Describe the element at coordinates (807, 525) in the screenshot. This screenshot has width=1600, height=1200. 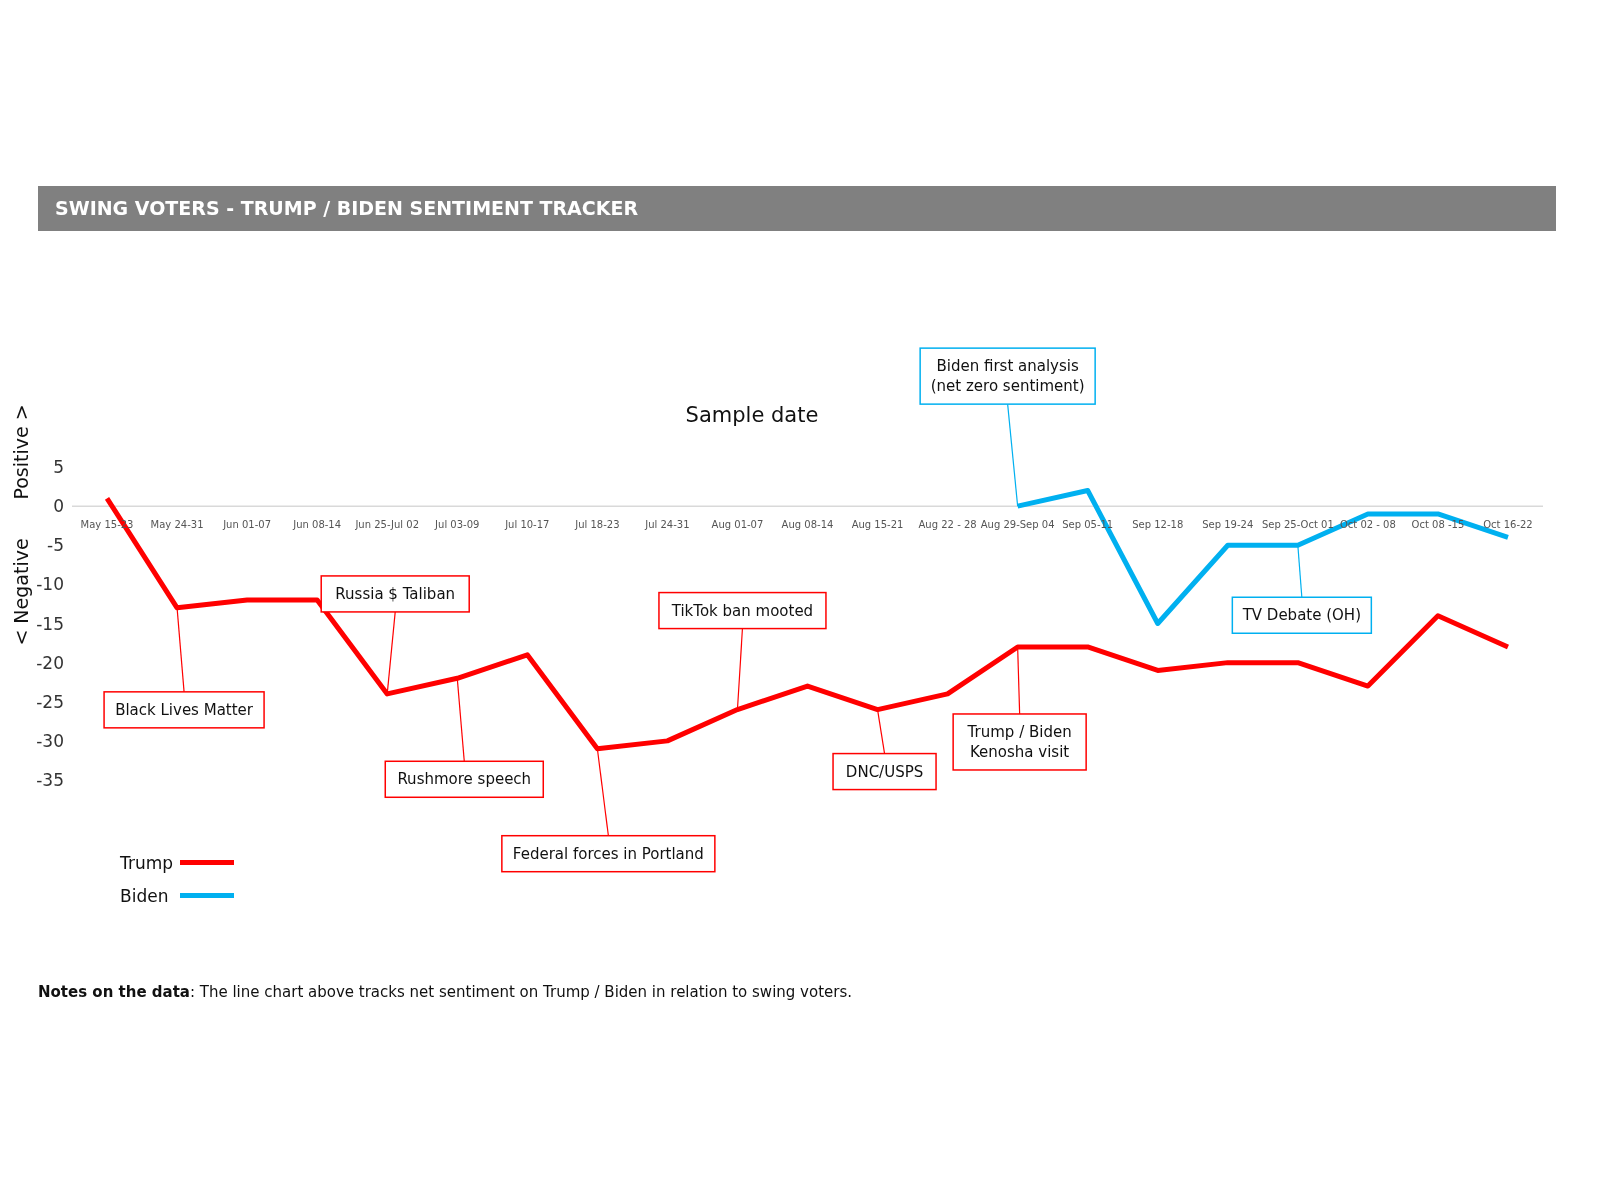
I see `x-tick-label: Aug 08-14` at that location.